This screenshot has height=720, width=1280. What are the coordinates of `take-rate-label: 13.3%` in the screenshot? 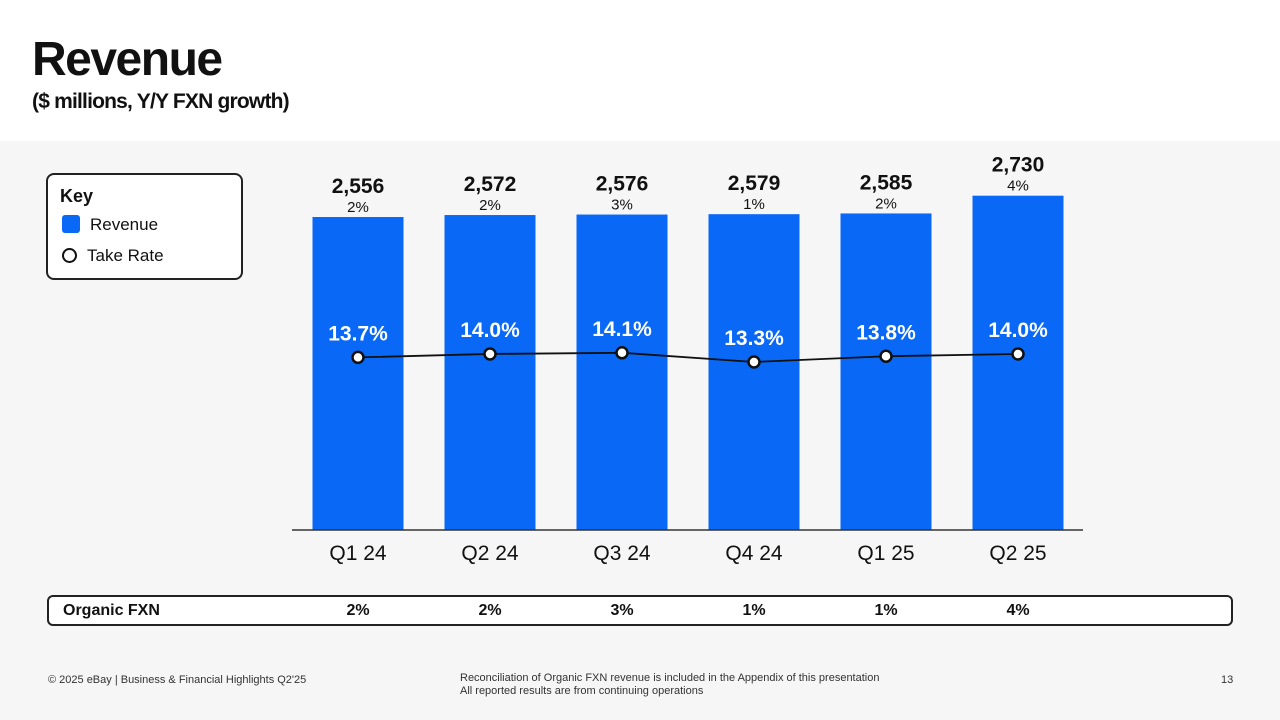 It's located at (754, 338).